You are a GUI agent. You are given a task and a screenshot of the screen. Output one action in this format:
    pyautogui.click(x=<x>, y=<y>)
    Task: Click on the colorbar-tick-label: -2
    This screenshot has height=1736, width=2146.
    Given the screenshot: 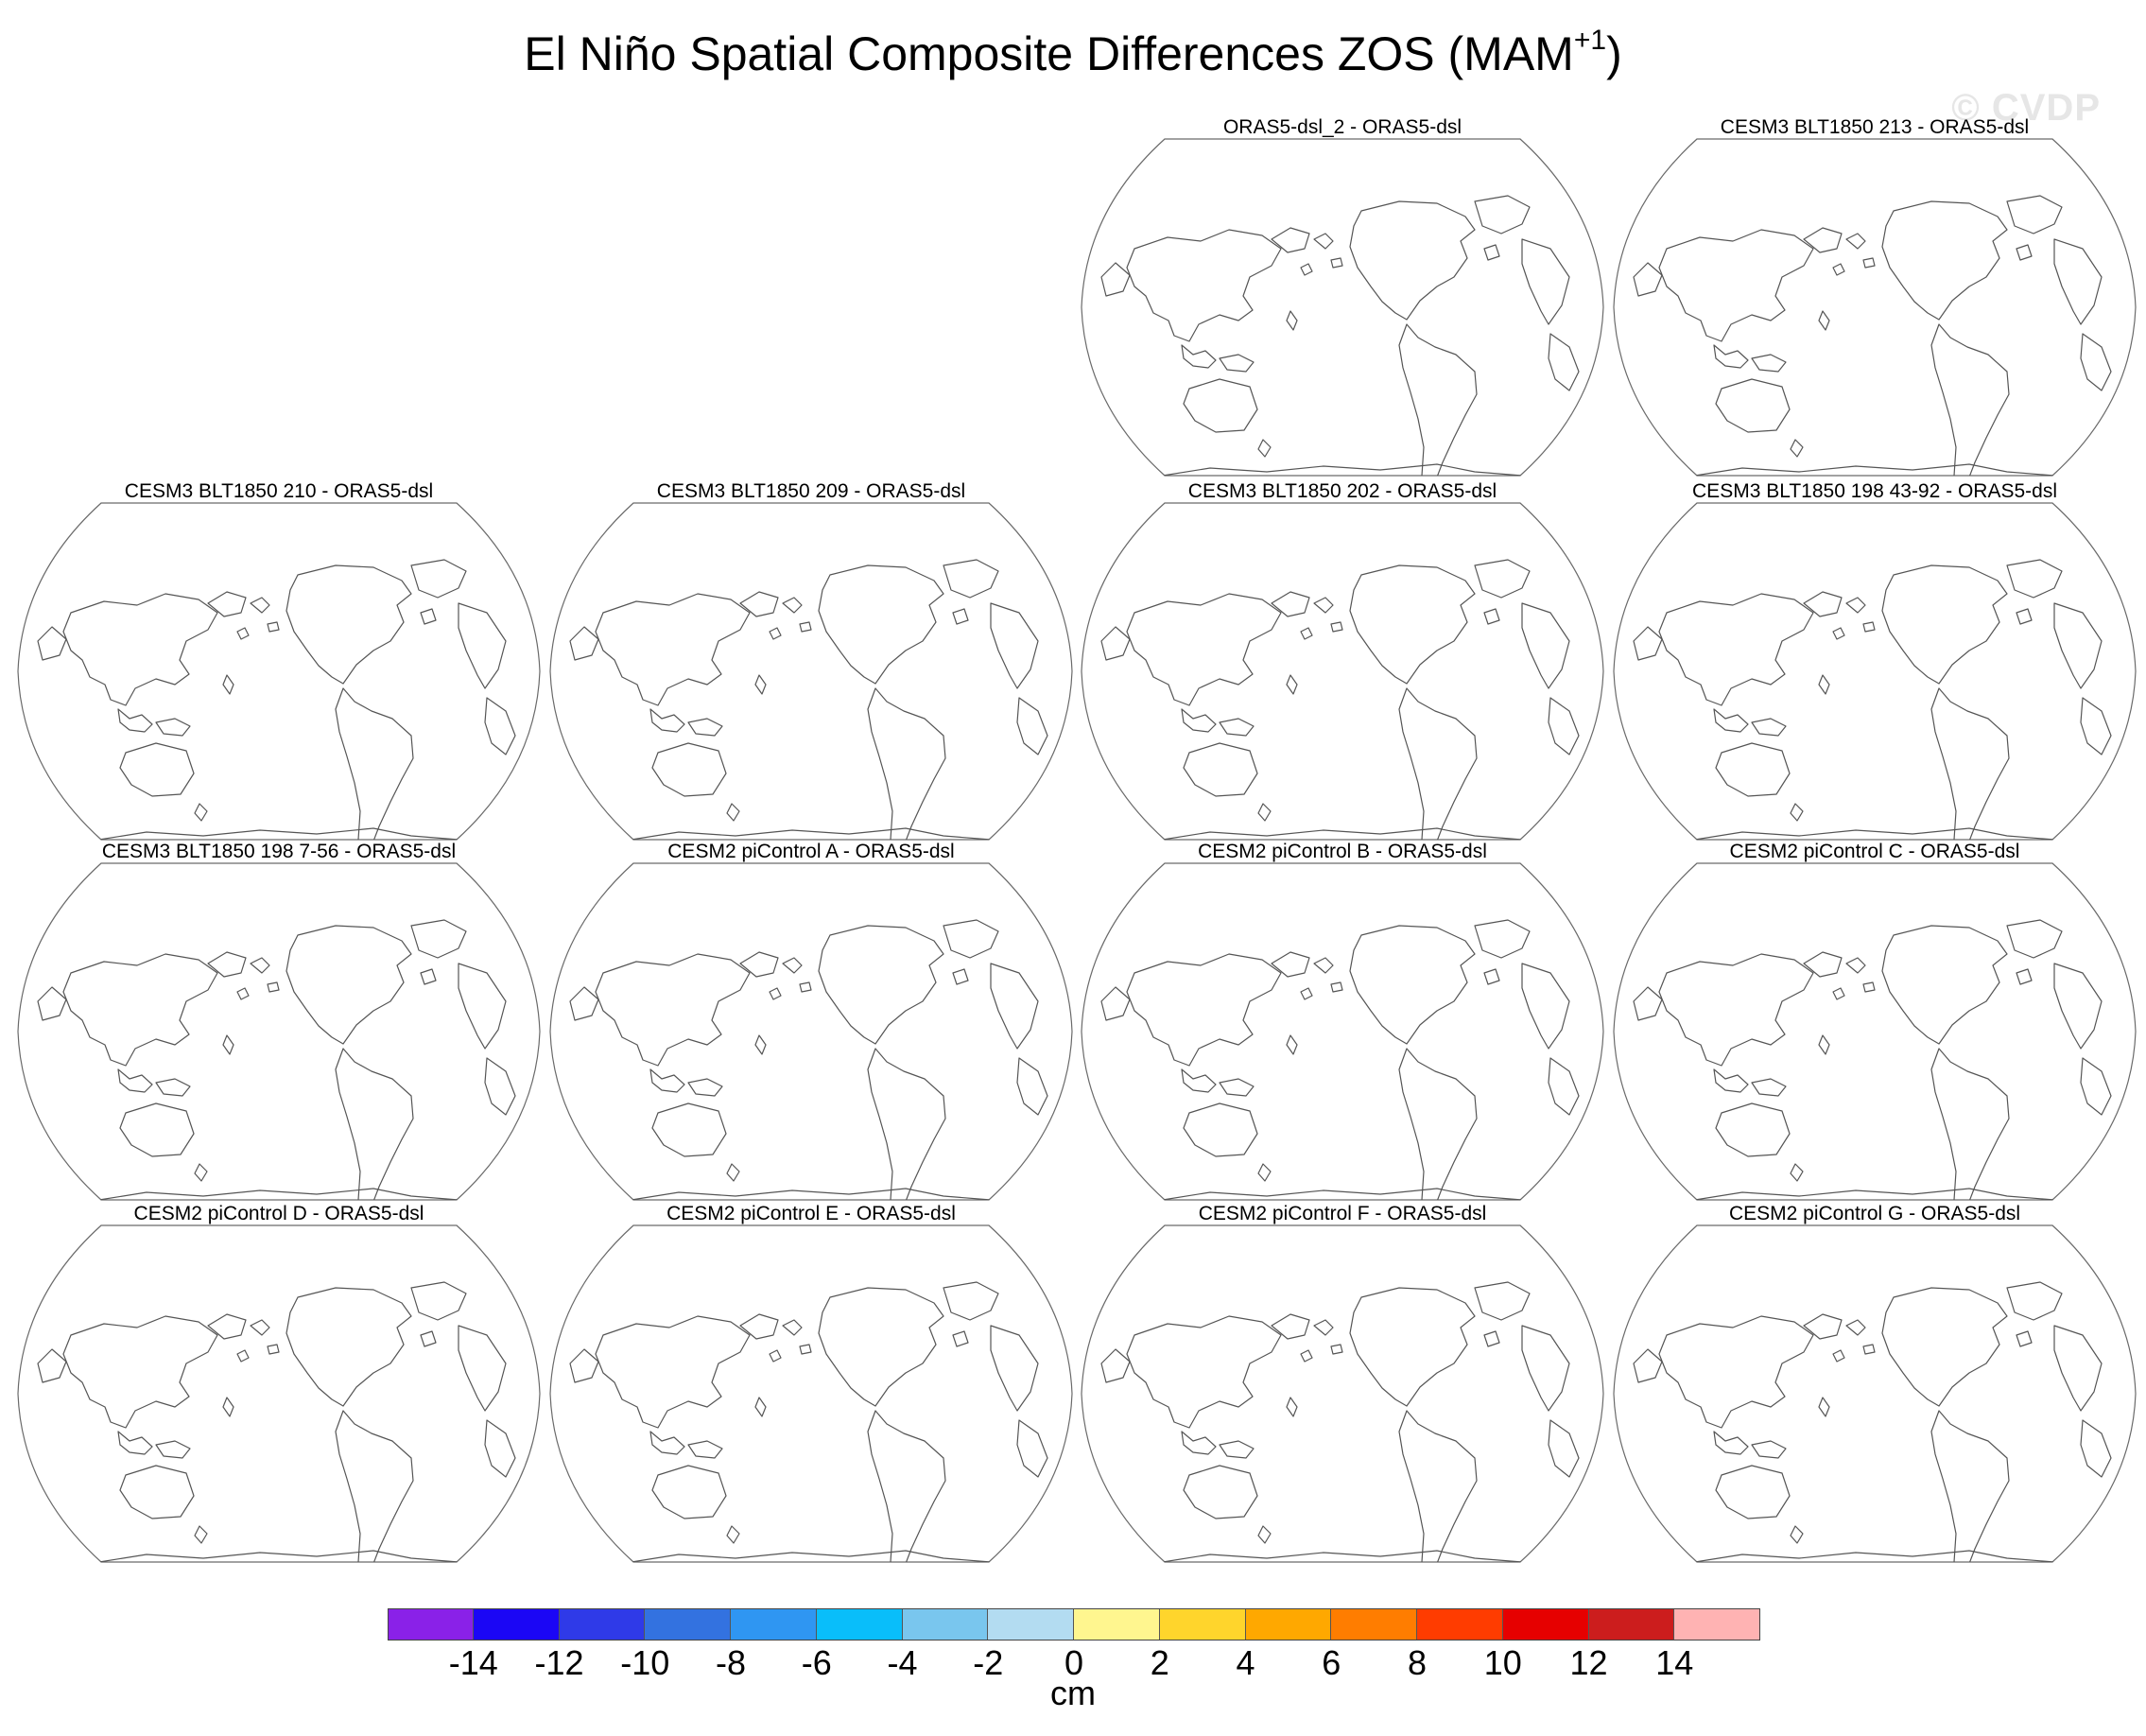 What is the action you would take?
    pyautogui.click(x=988, y=1662)
    